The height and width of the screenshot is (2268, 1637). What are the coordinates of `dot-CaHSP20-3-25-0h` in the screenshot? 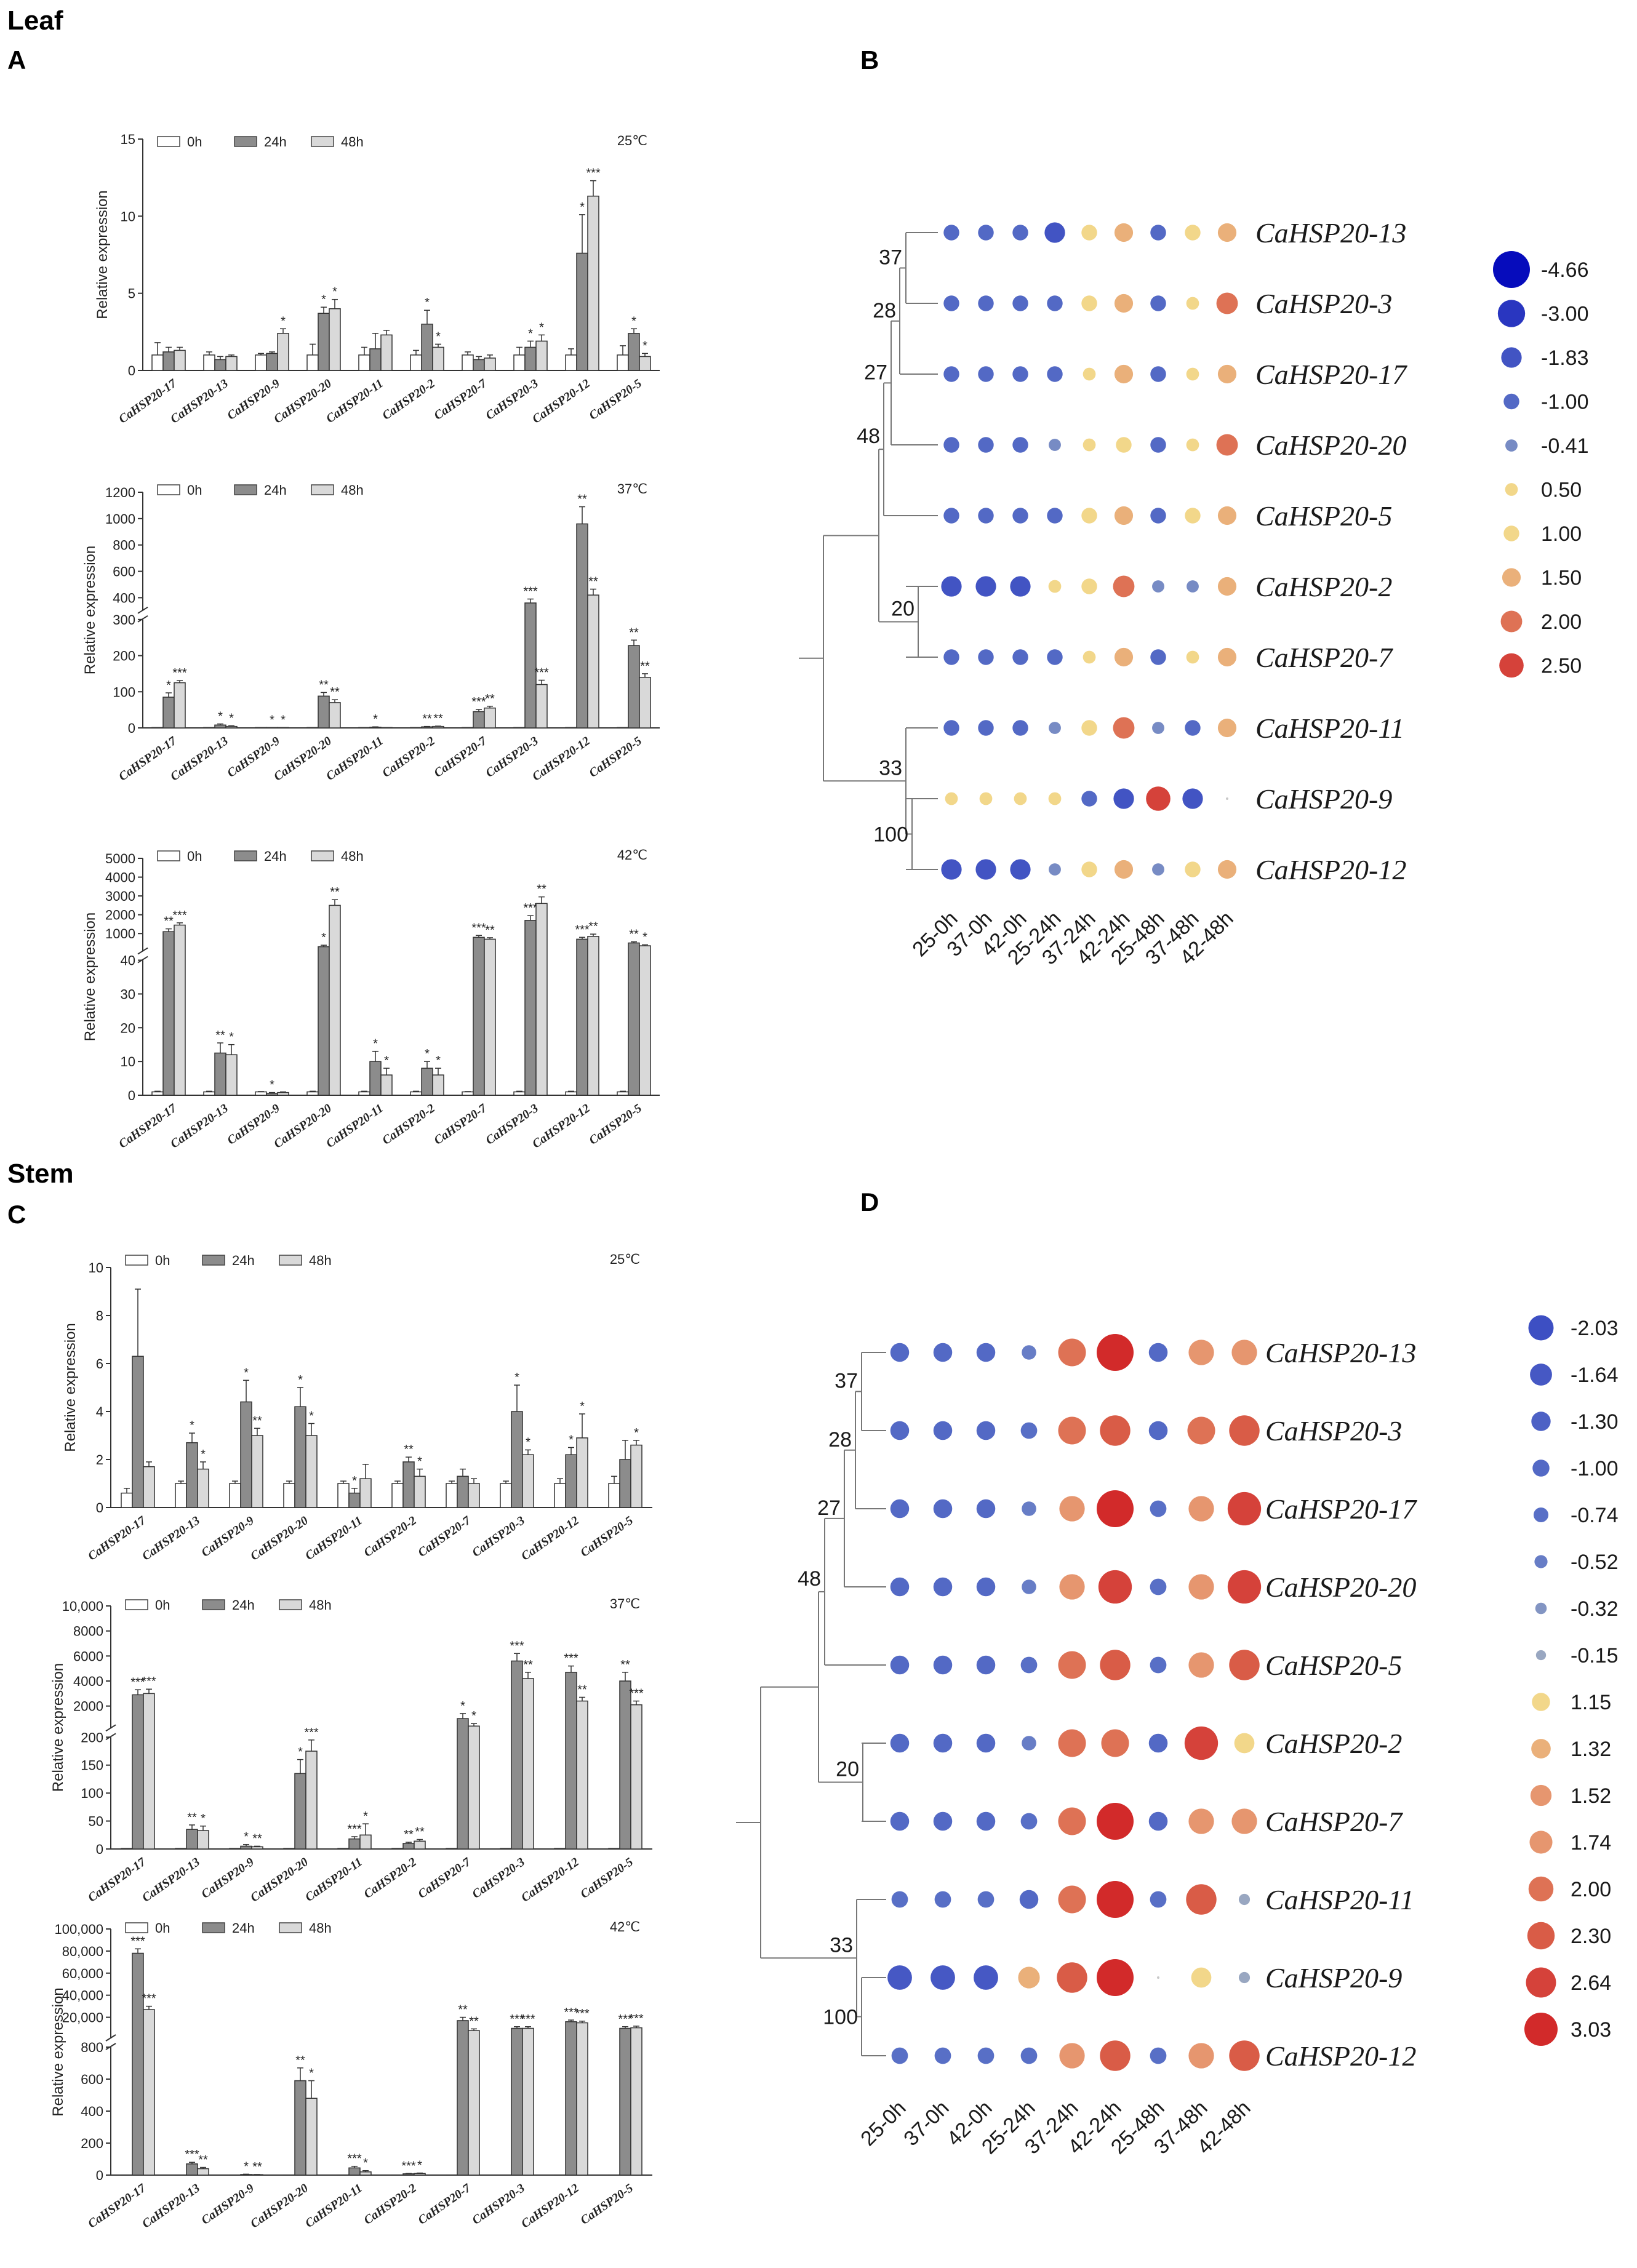 It's located at (900, 1430).